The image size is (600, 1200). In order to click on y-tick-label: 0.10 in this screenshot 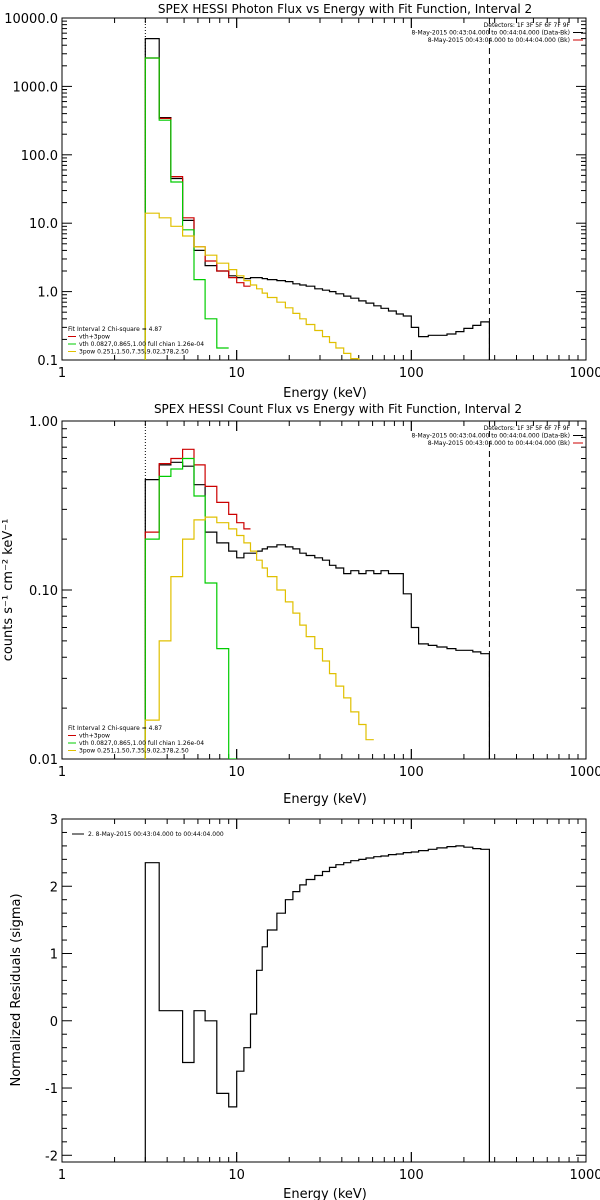, I will do `click(43, 591)`.